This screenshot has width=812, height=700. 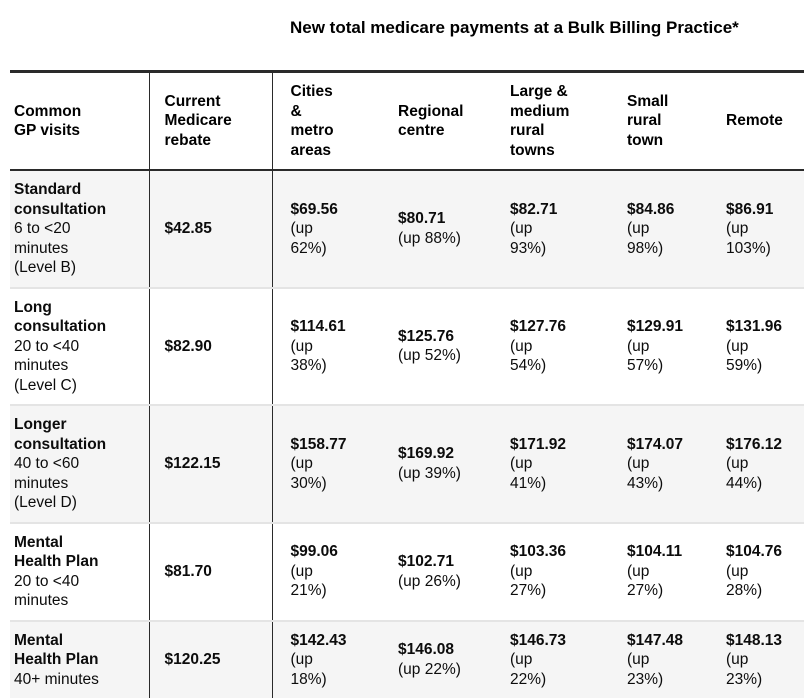 I want to click on rebate-value: $82.90, so click(x=188, y=346).